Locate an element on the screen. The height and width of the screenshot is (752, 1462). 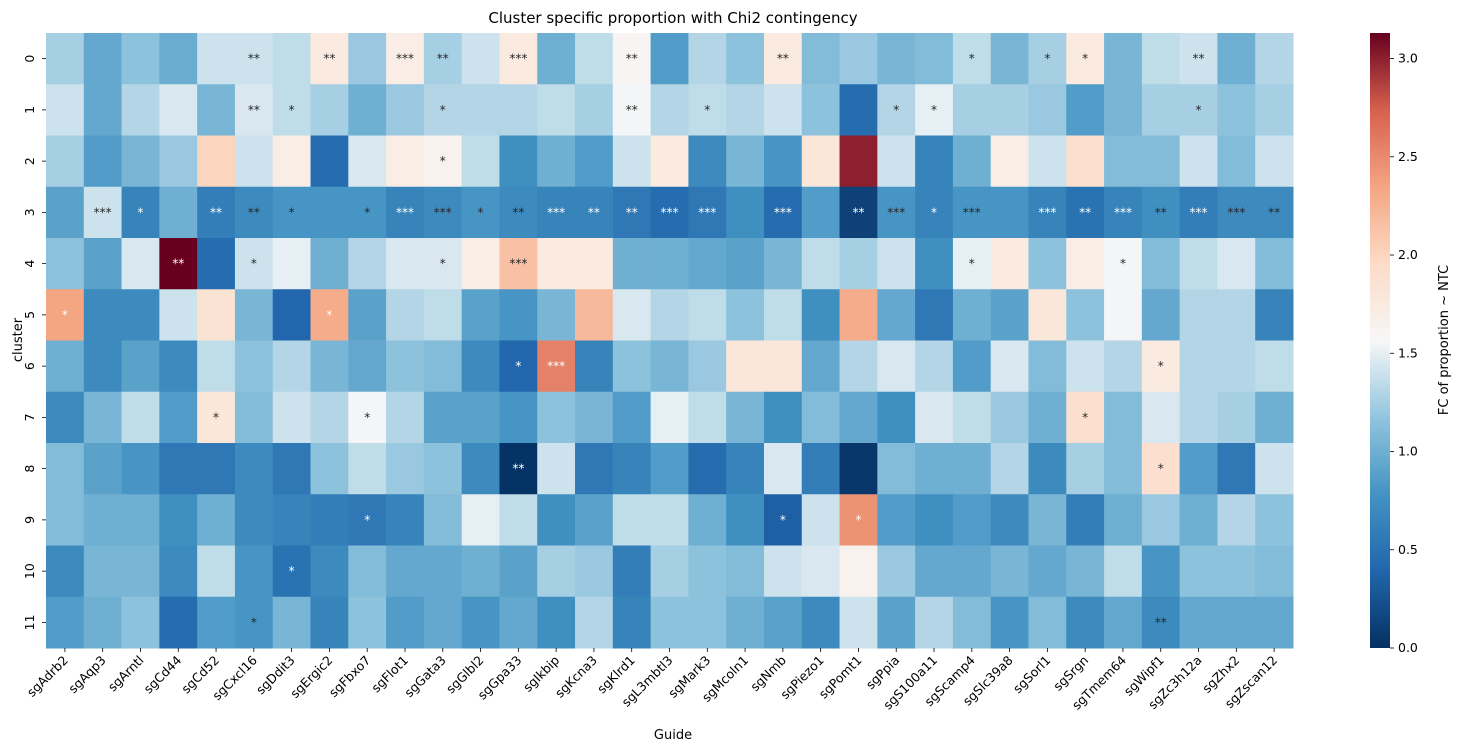
colorbar-tick-label: 0.0 is located at coordinates (1408, 647).